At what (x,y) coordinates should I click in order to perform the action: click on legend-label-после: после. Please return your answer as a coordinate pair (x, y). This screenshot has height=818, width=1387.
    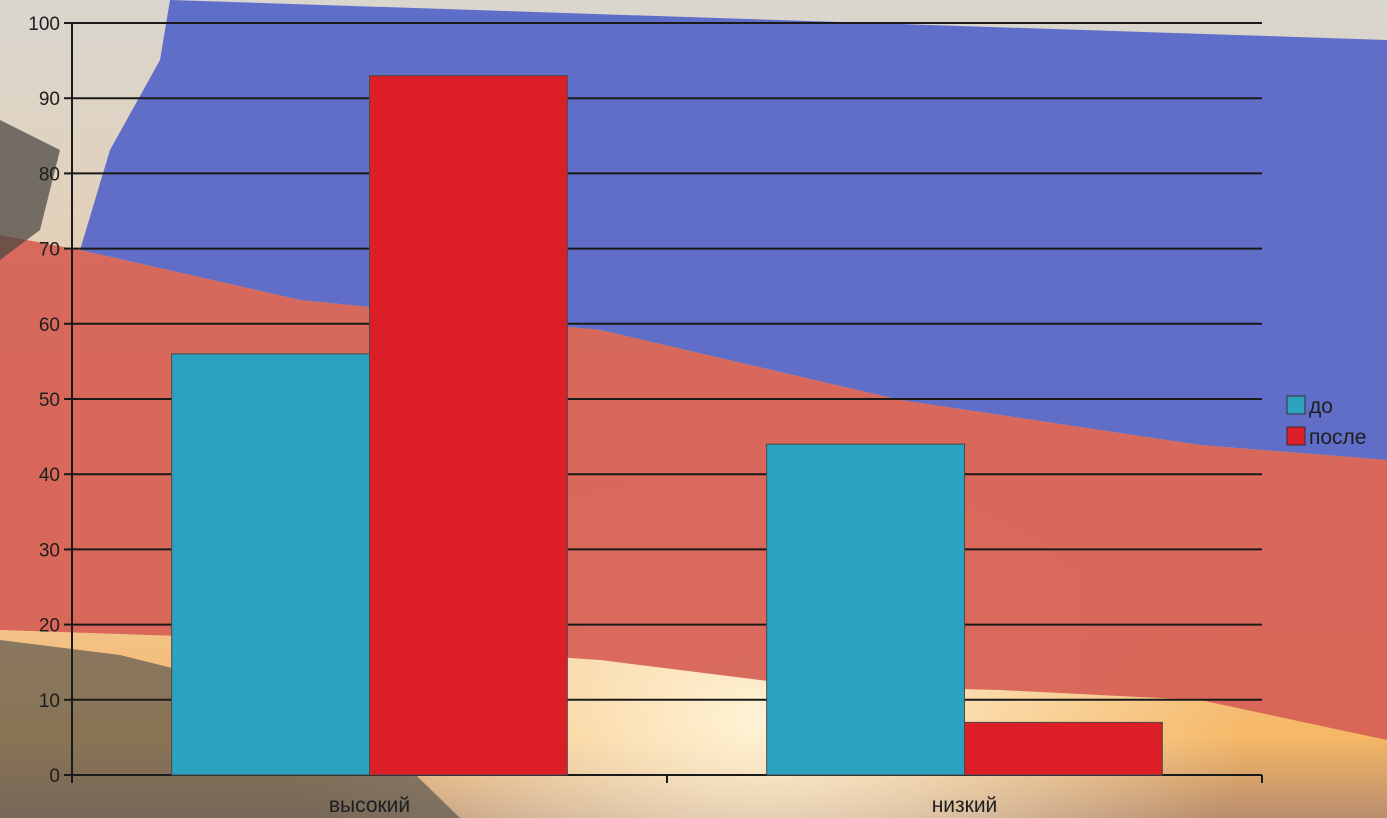
    Looking at the image, I should click on (1337, 437).